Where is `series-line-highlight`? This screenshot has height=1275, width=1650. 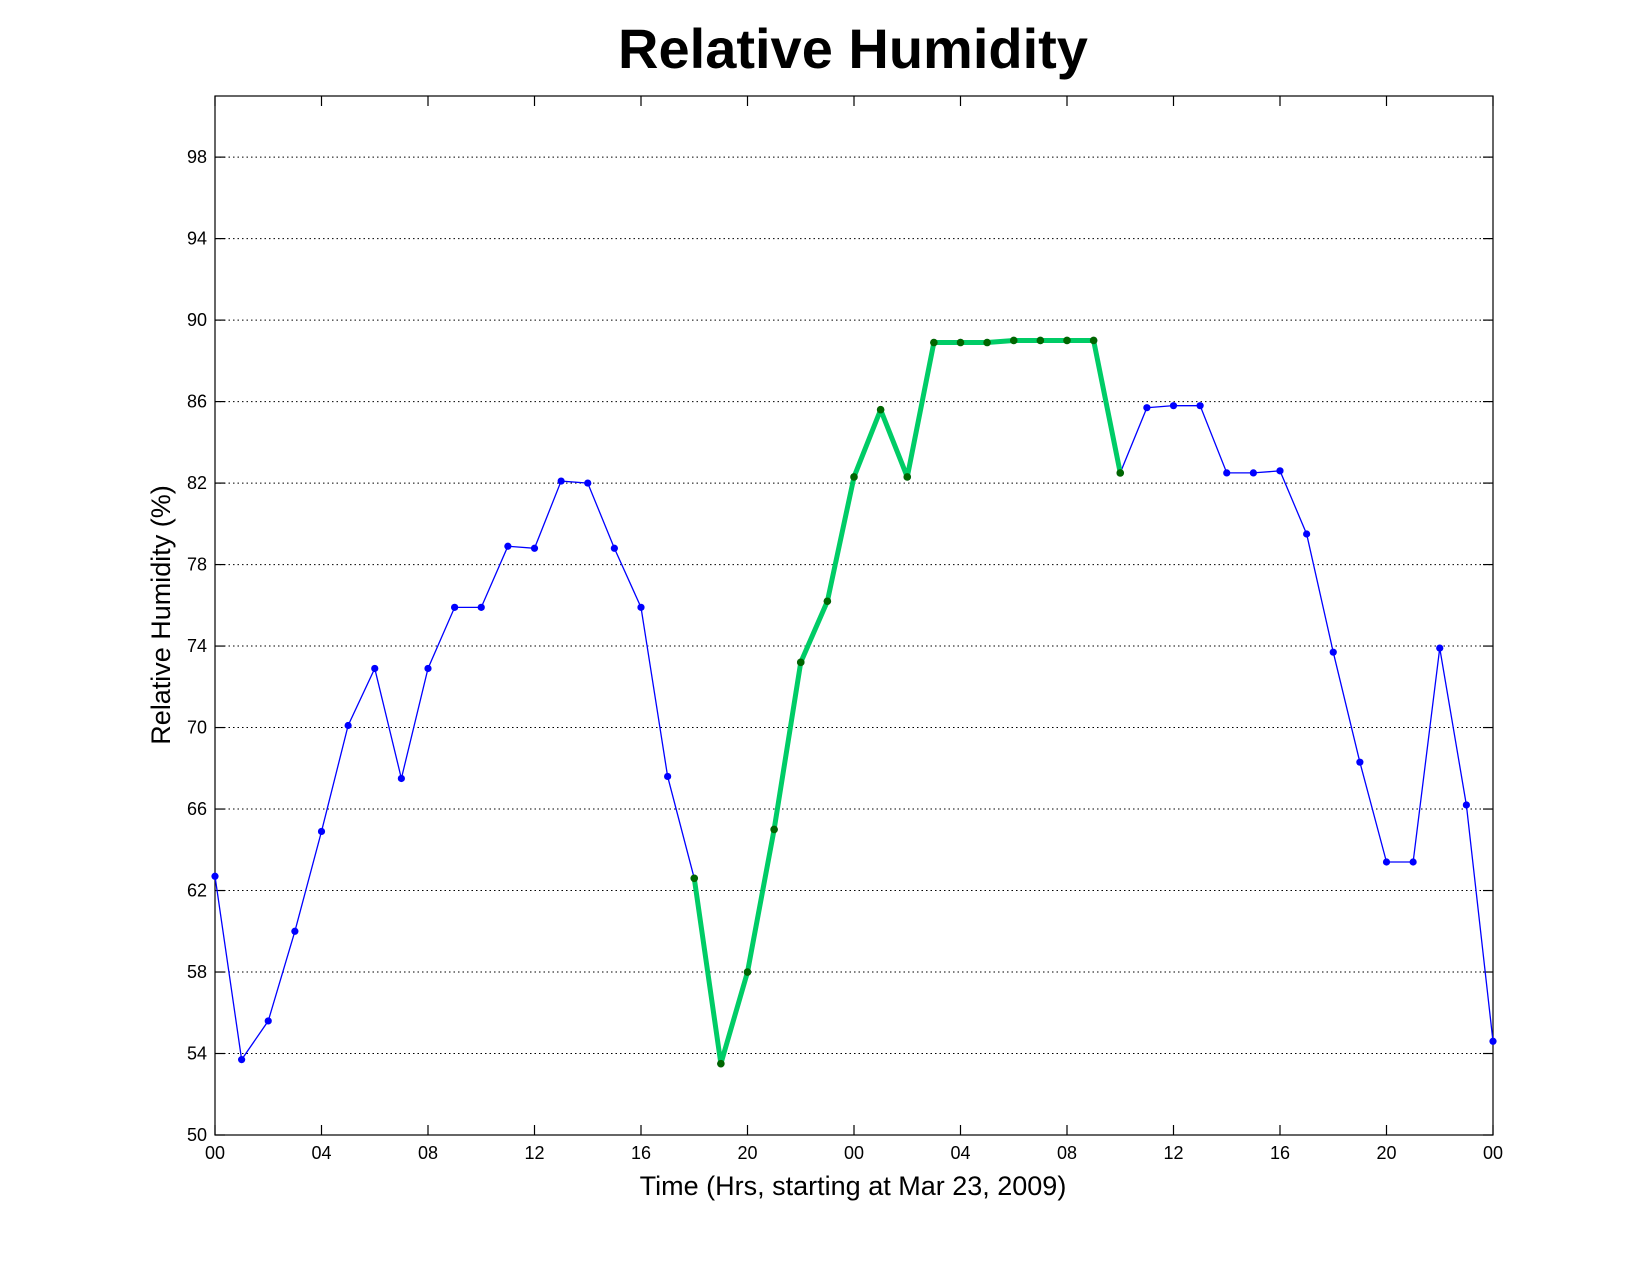 series-line-highlight is located at coordinates (907, 702).